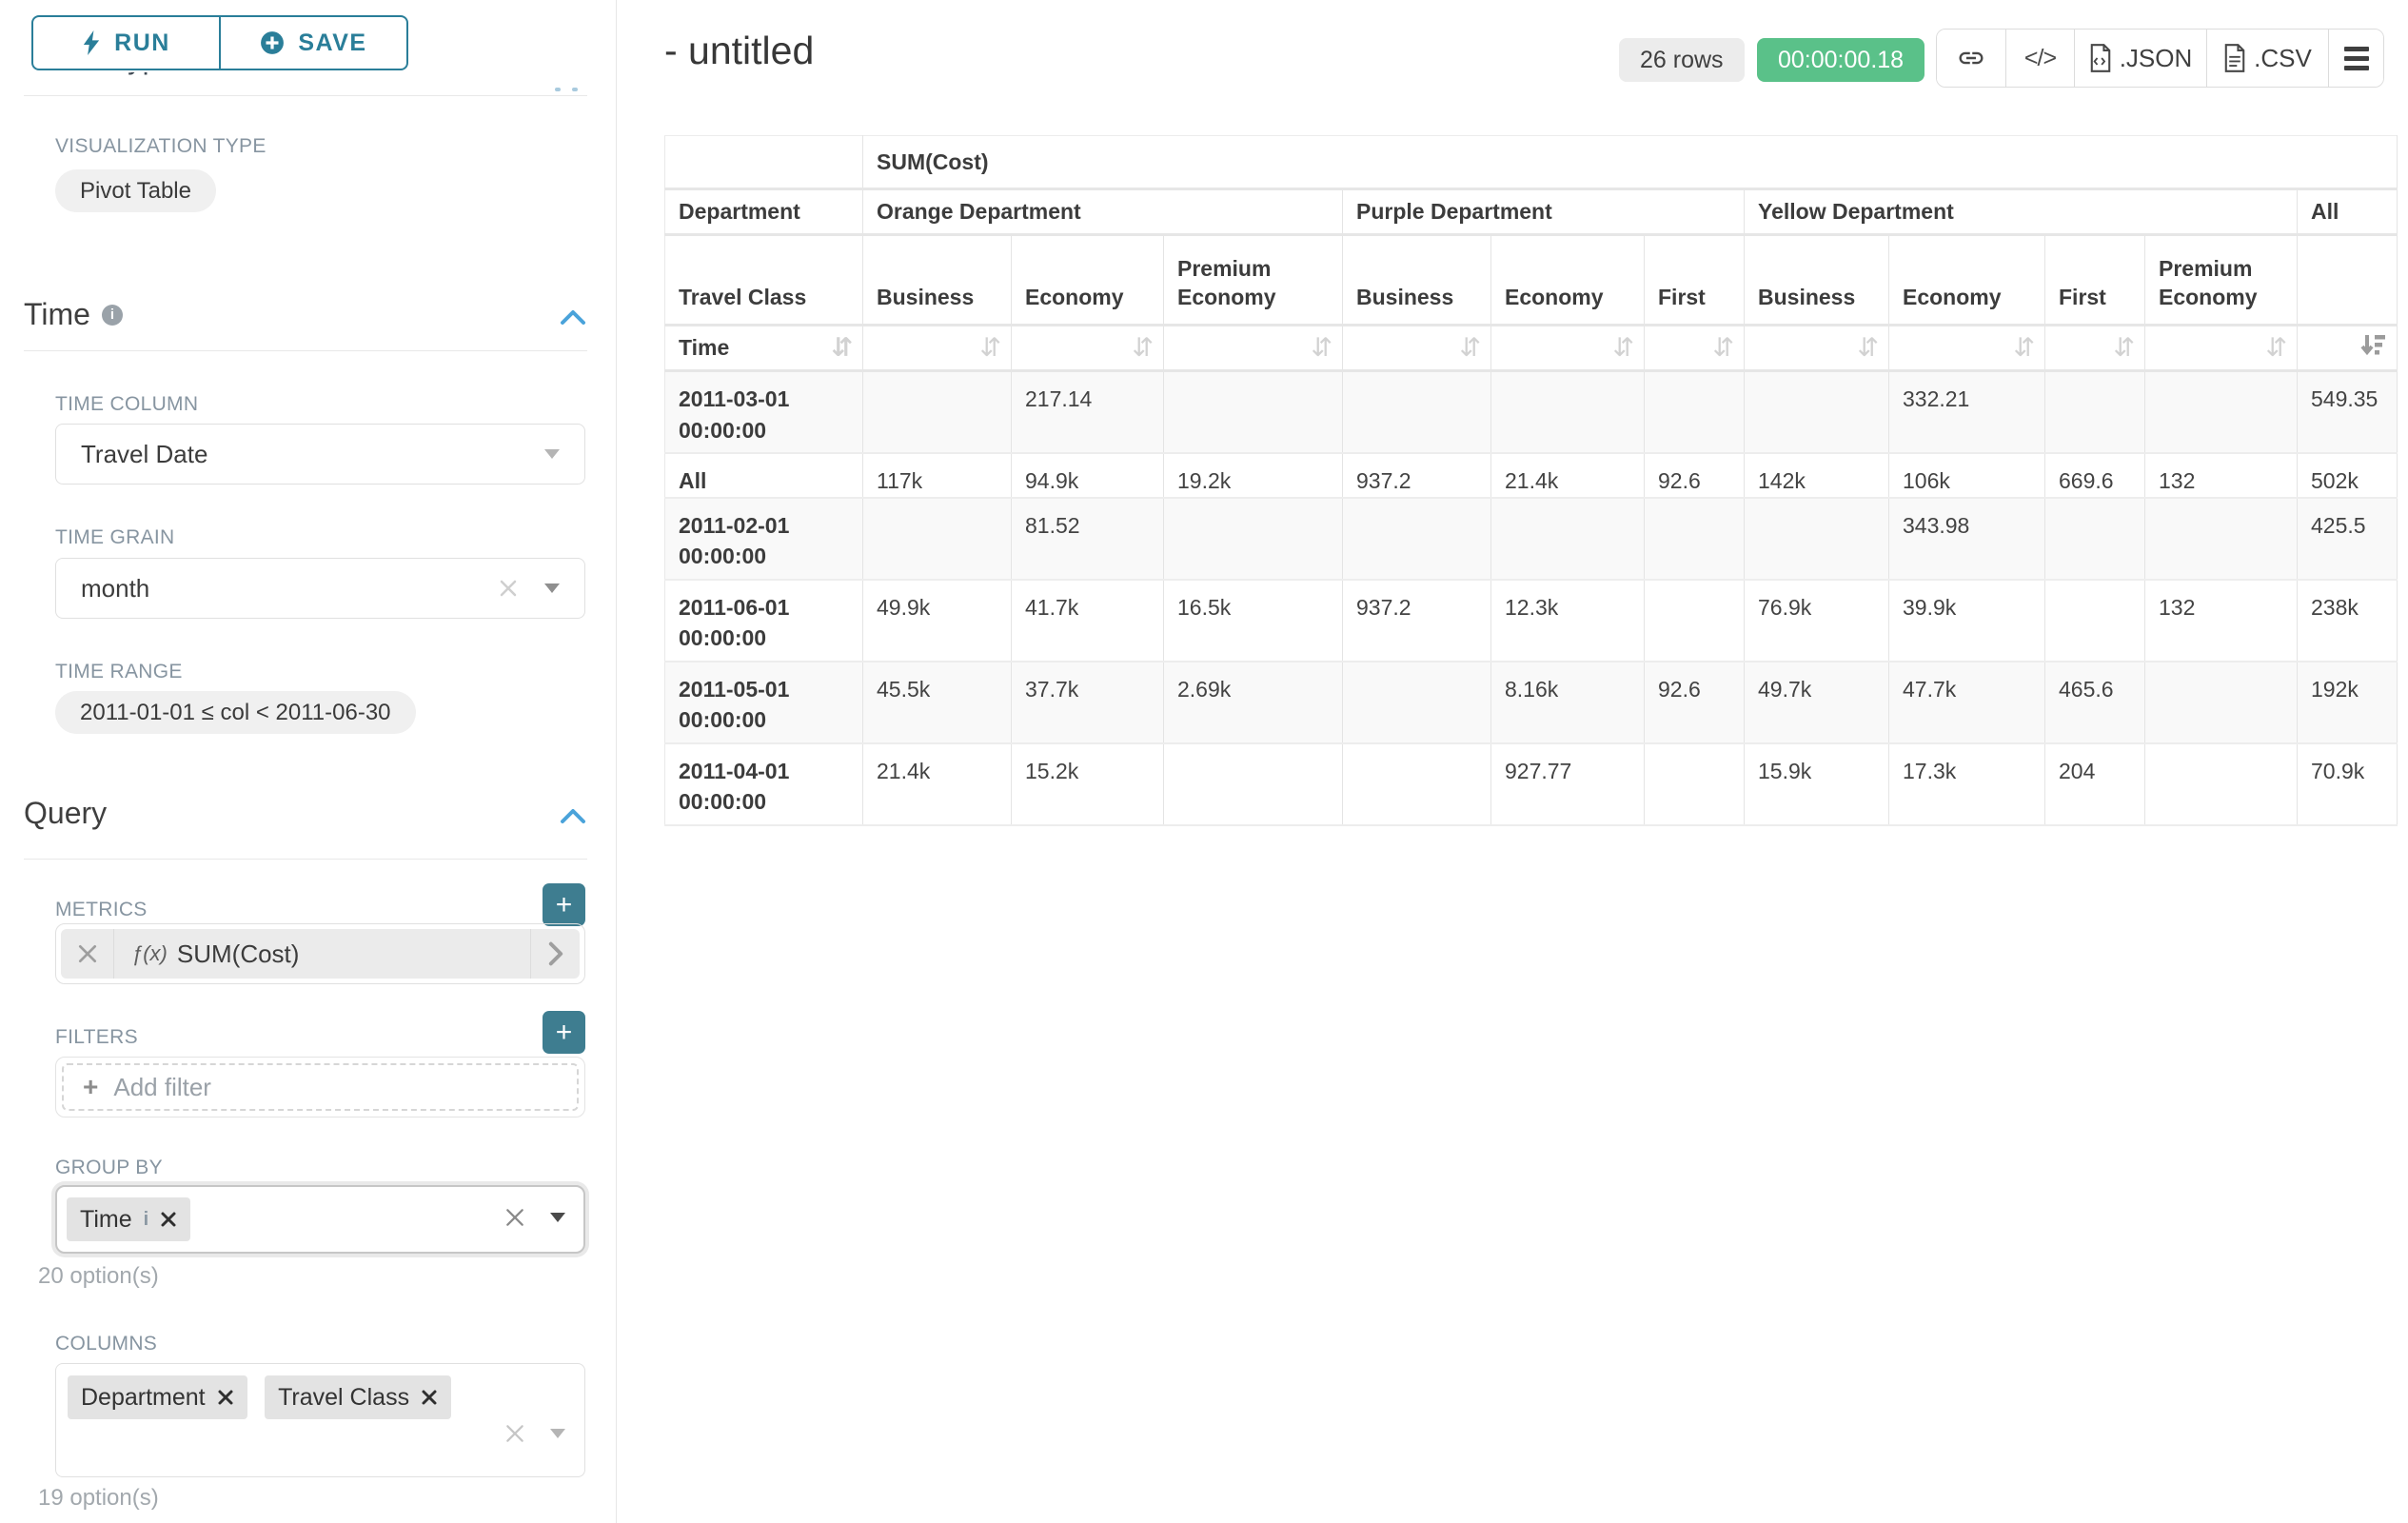 This screenshot has width=2408, height=1523. What do you see at coordinates (739, 51) in the screenshot?
I see `chart-title: - untitled` at bounding box center [739, 51].